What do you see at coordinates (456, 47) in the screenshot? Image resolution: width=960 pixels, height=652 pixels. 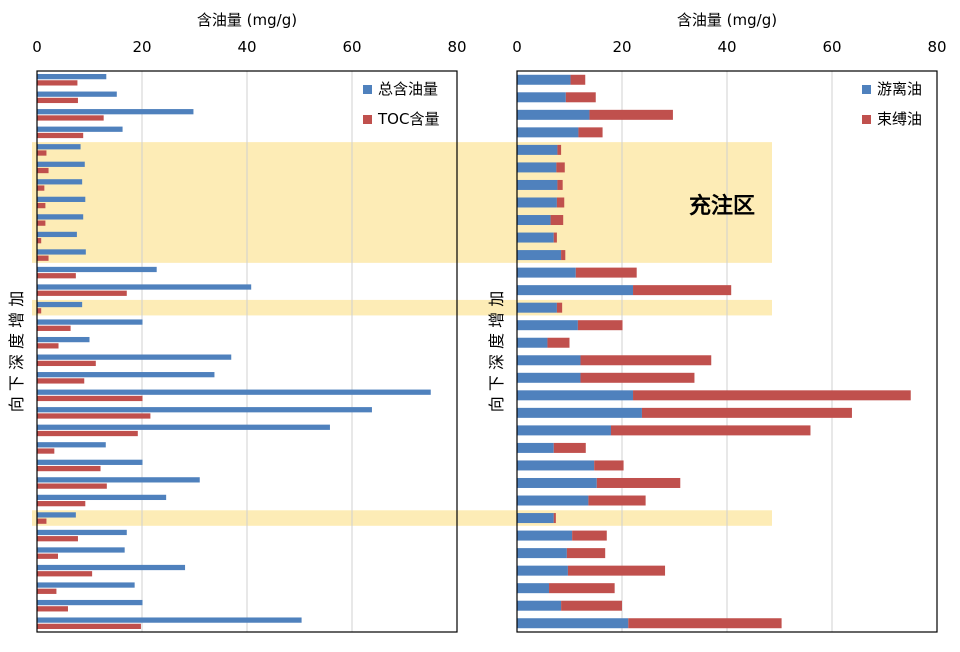 I see `x-tick-label: 80` at bounding box center [456, 47].